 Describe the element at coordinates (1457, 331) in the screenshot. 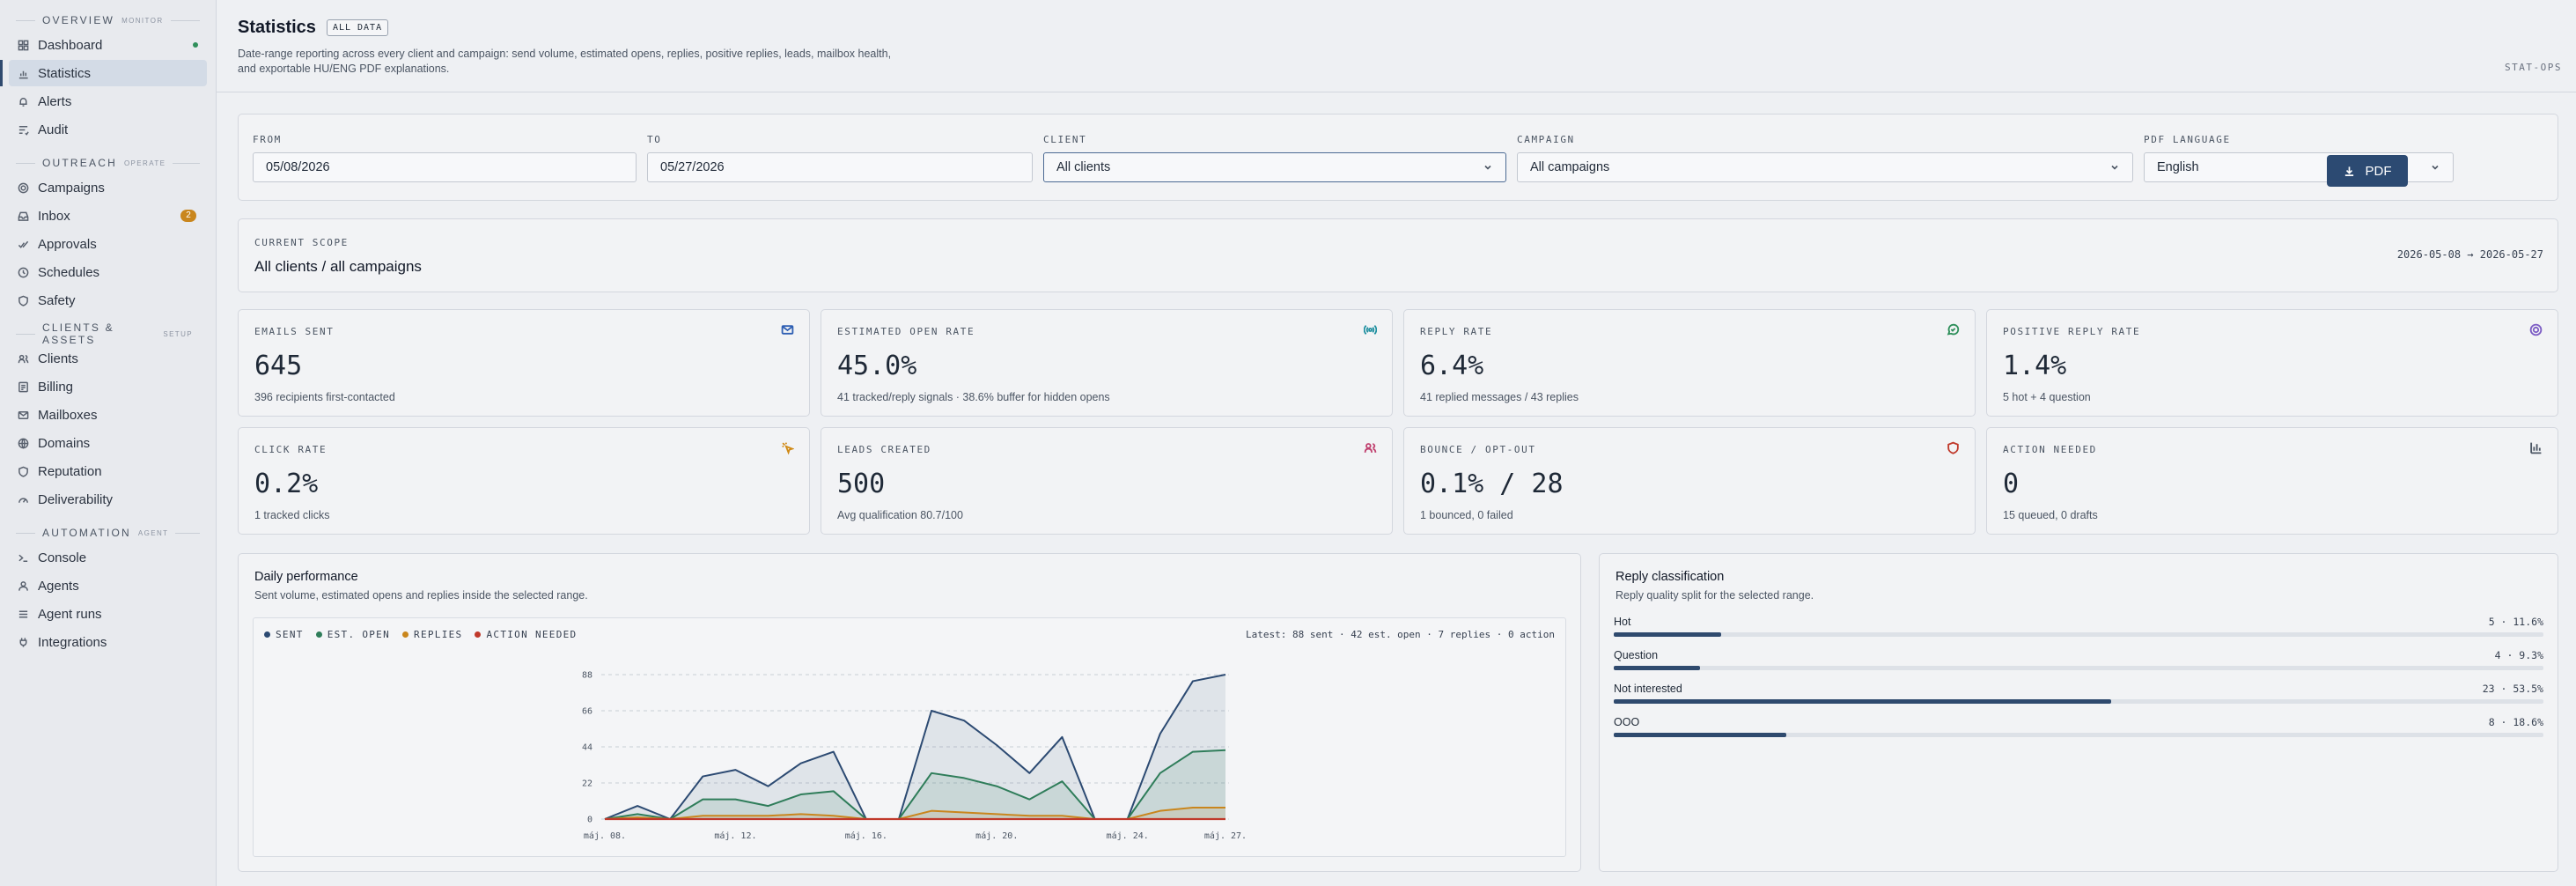

I see `kpi-label: REPLY RATE` at that location.